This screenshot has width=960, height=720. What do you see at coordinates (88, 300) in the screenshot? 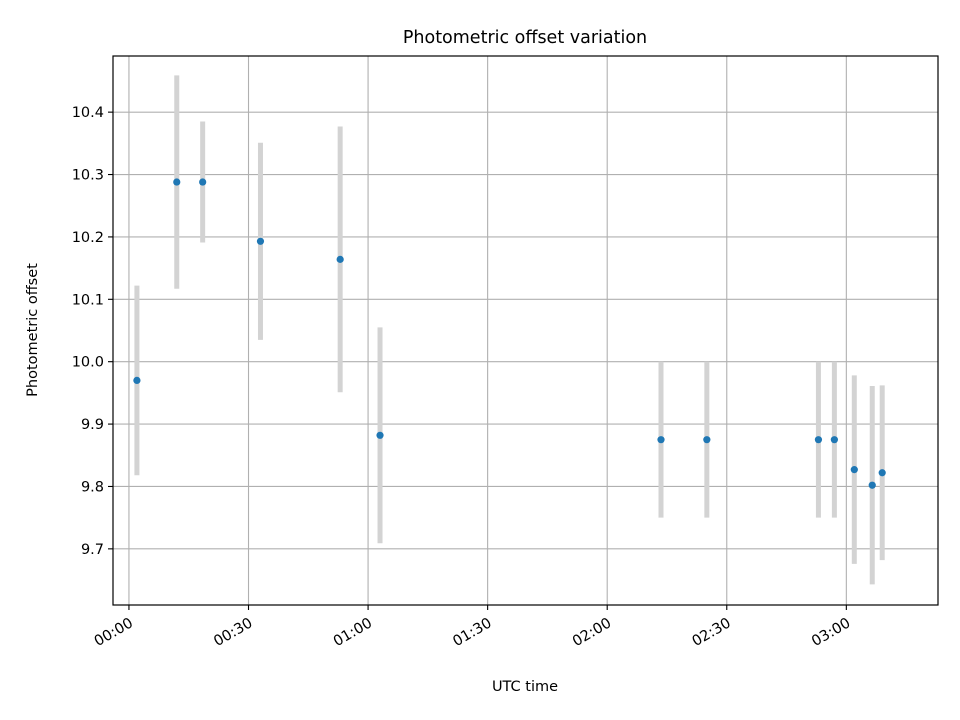
I see `y-tick-label: 10.1` at bounding box center [88, 300].